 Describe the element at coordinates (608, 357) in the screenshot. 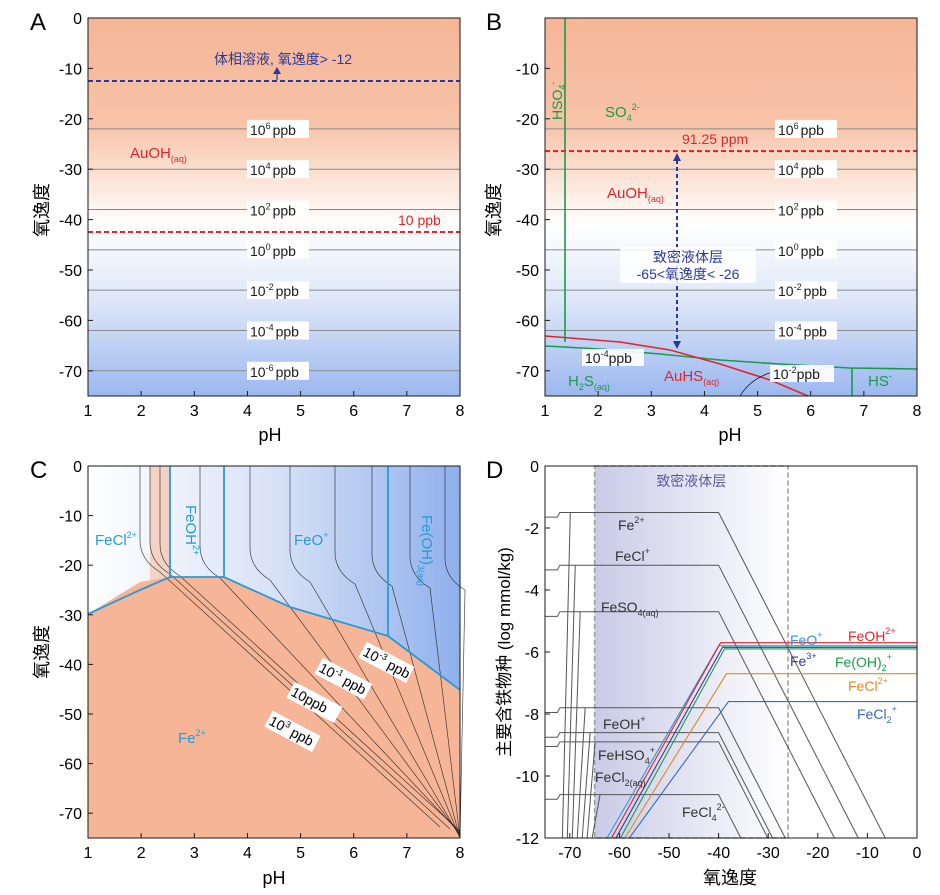

I see `panel-b-low-contour-label-1: 10-4ppb` at that location.